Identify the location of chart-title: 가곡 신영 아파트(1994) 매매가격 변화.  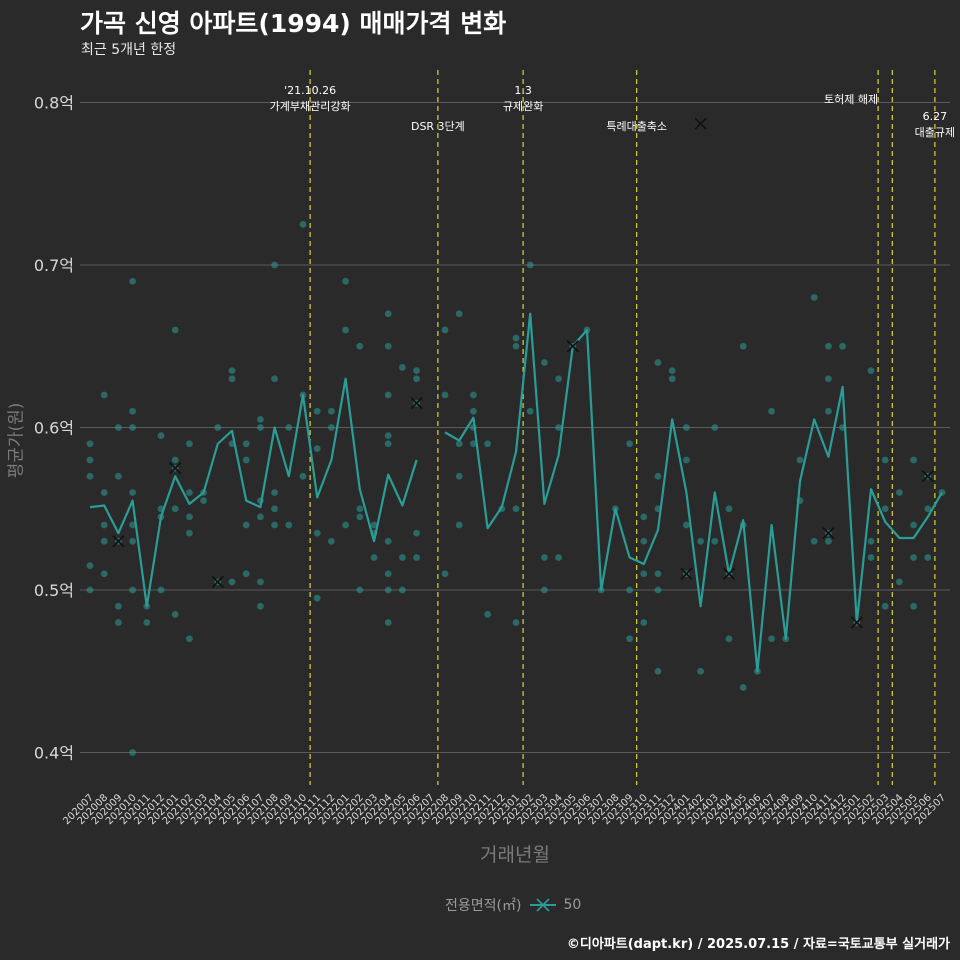
(293, 23).